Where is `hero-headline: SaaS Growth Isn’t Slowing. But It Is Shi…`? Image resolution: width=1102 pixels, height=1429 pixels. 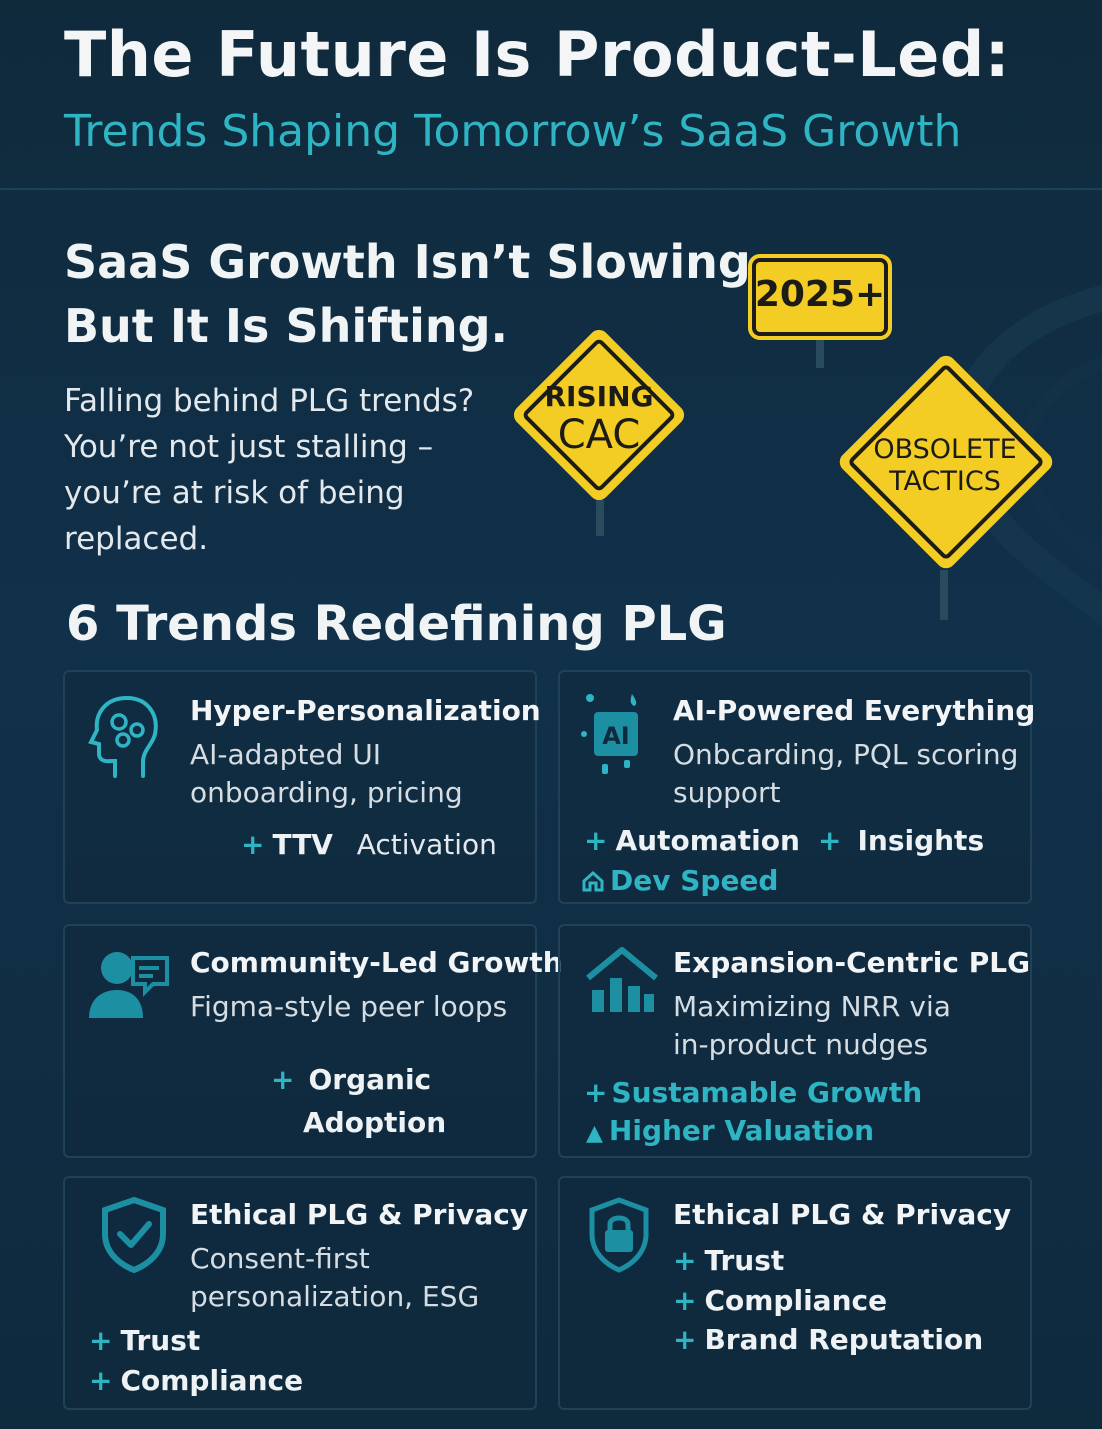
hero-headline: SaaS Growth Isn’t Slowing. But It Is Shi… is located at coordinates (416, 294).